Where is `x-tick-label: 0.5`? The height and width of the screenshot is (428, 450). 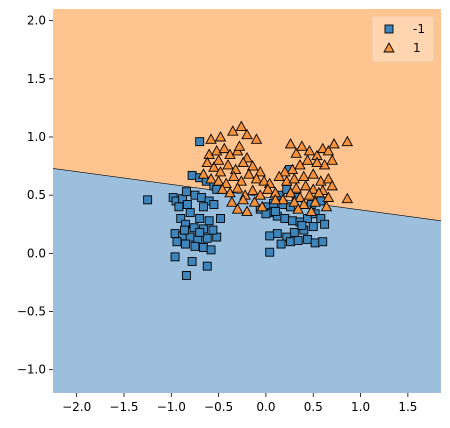
x-tick-label: 0.5 is located at coordinates (313, 407).